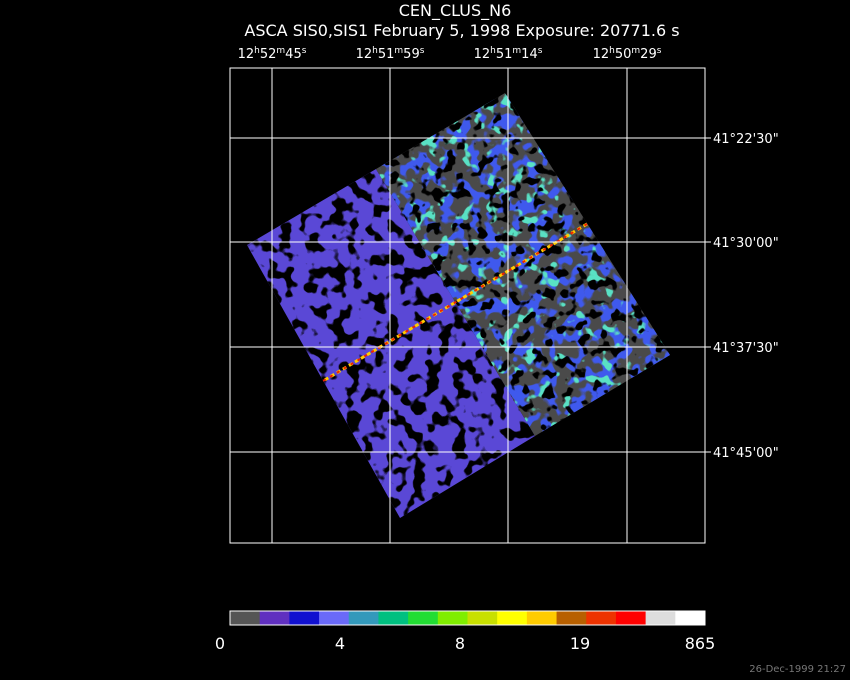 The width and height of the screenshot is (850, 680). Describe the element at coordinates (411, 54) in the screenshot. I see `ra-value: 59` at that location.